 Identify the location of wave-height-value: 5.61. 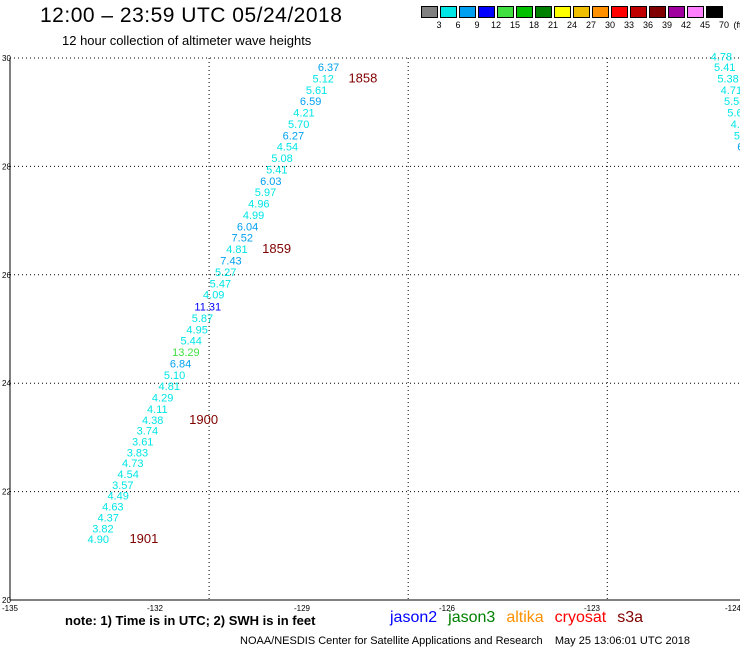
(316, 91).